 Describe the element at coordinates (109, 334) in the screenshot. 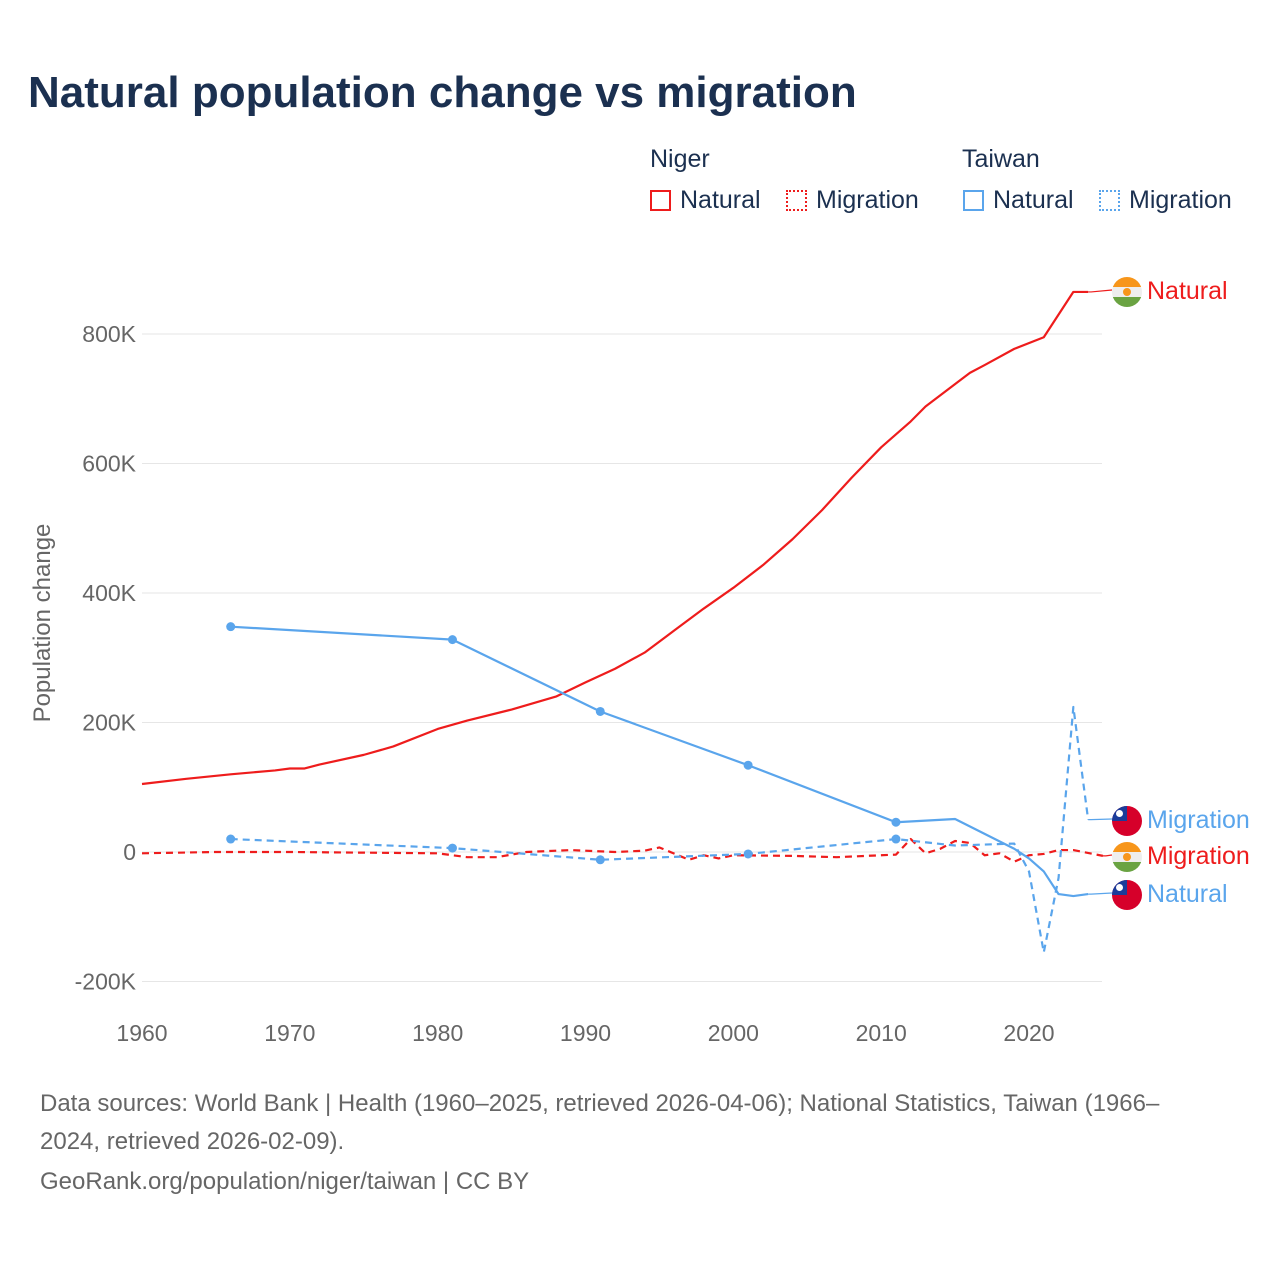

I see `y-tick-label: 800K` at that location.